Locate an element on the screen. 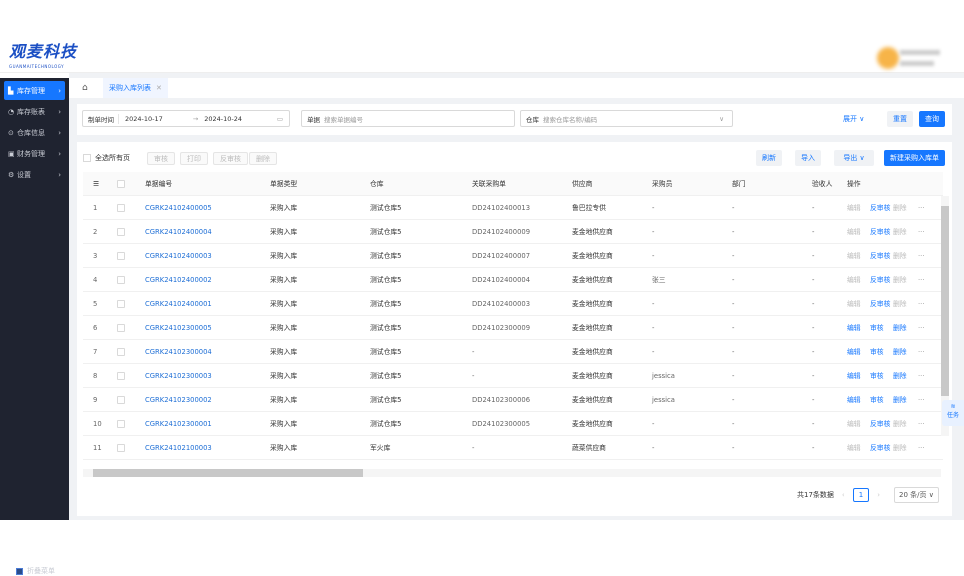 The image size is (964, 576). warehouse-select: 仓库 搜索仓库名称/编码 ∨ is located at coordinates (626, 118).